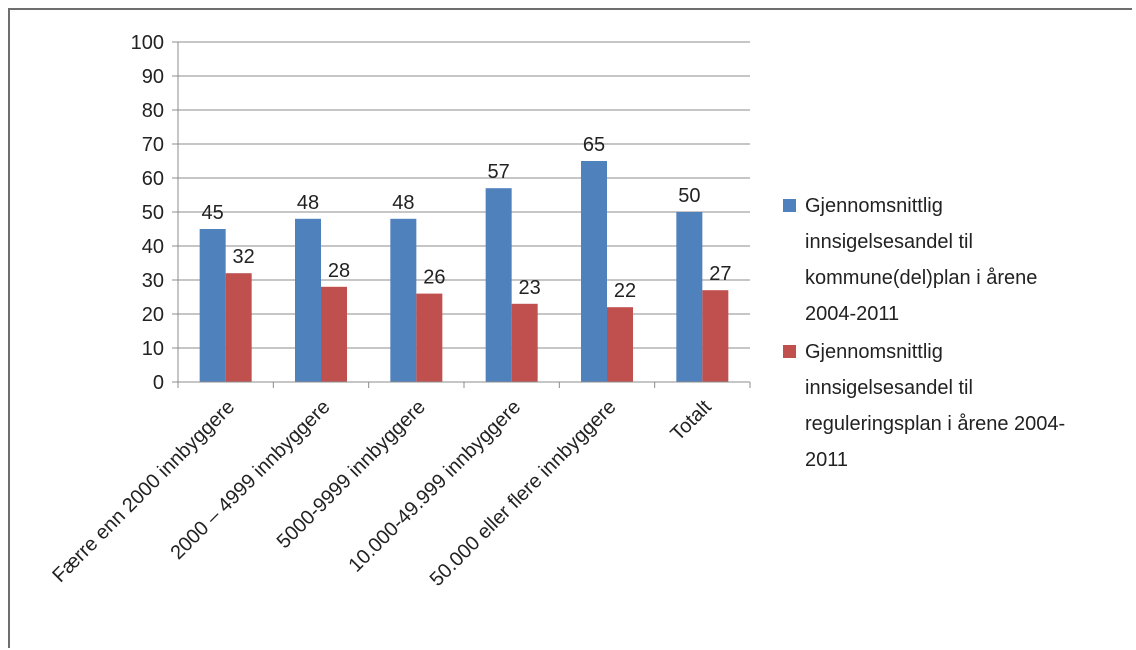 The height and width of the screenshot is (650, 1136). Describe the element at coordinates (153, 111) in the screenshot. I see `y-tick-label: 80` at that location.